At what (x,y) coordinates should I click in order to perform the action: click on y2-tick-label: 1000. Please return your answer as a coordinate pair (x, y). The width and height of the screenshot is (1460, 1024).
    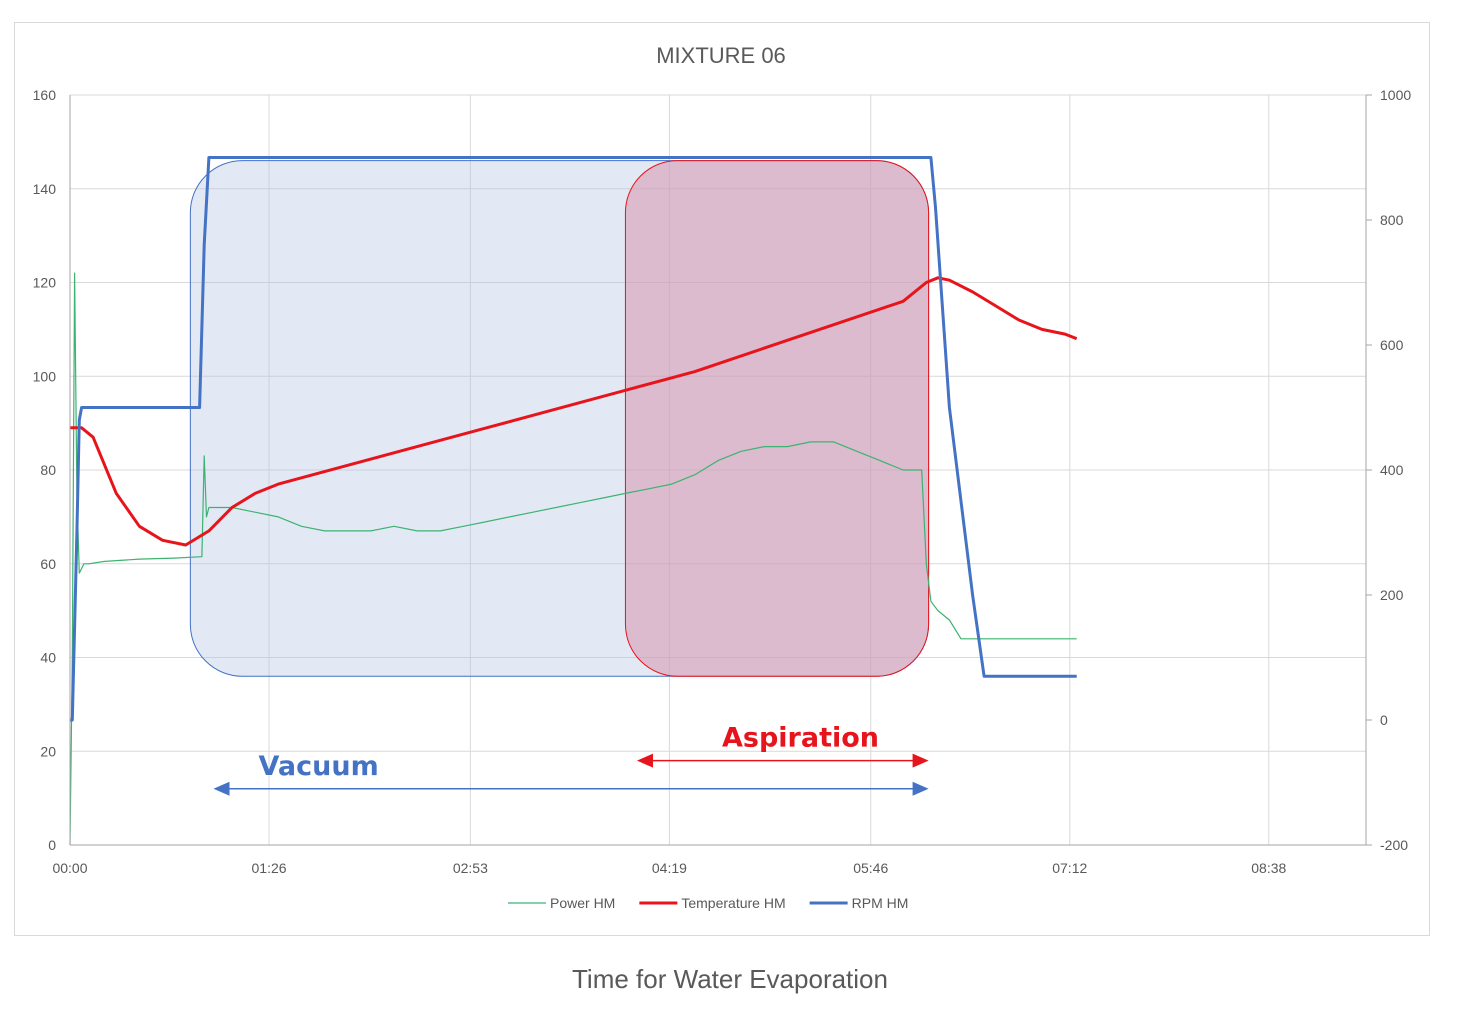
    Looking at the image, I should click on (1395, 95).